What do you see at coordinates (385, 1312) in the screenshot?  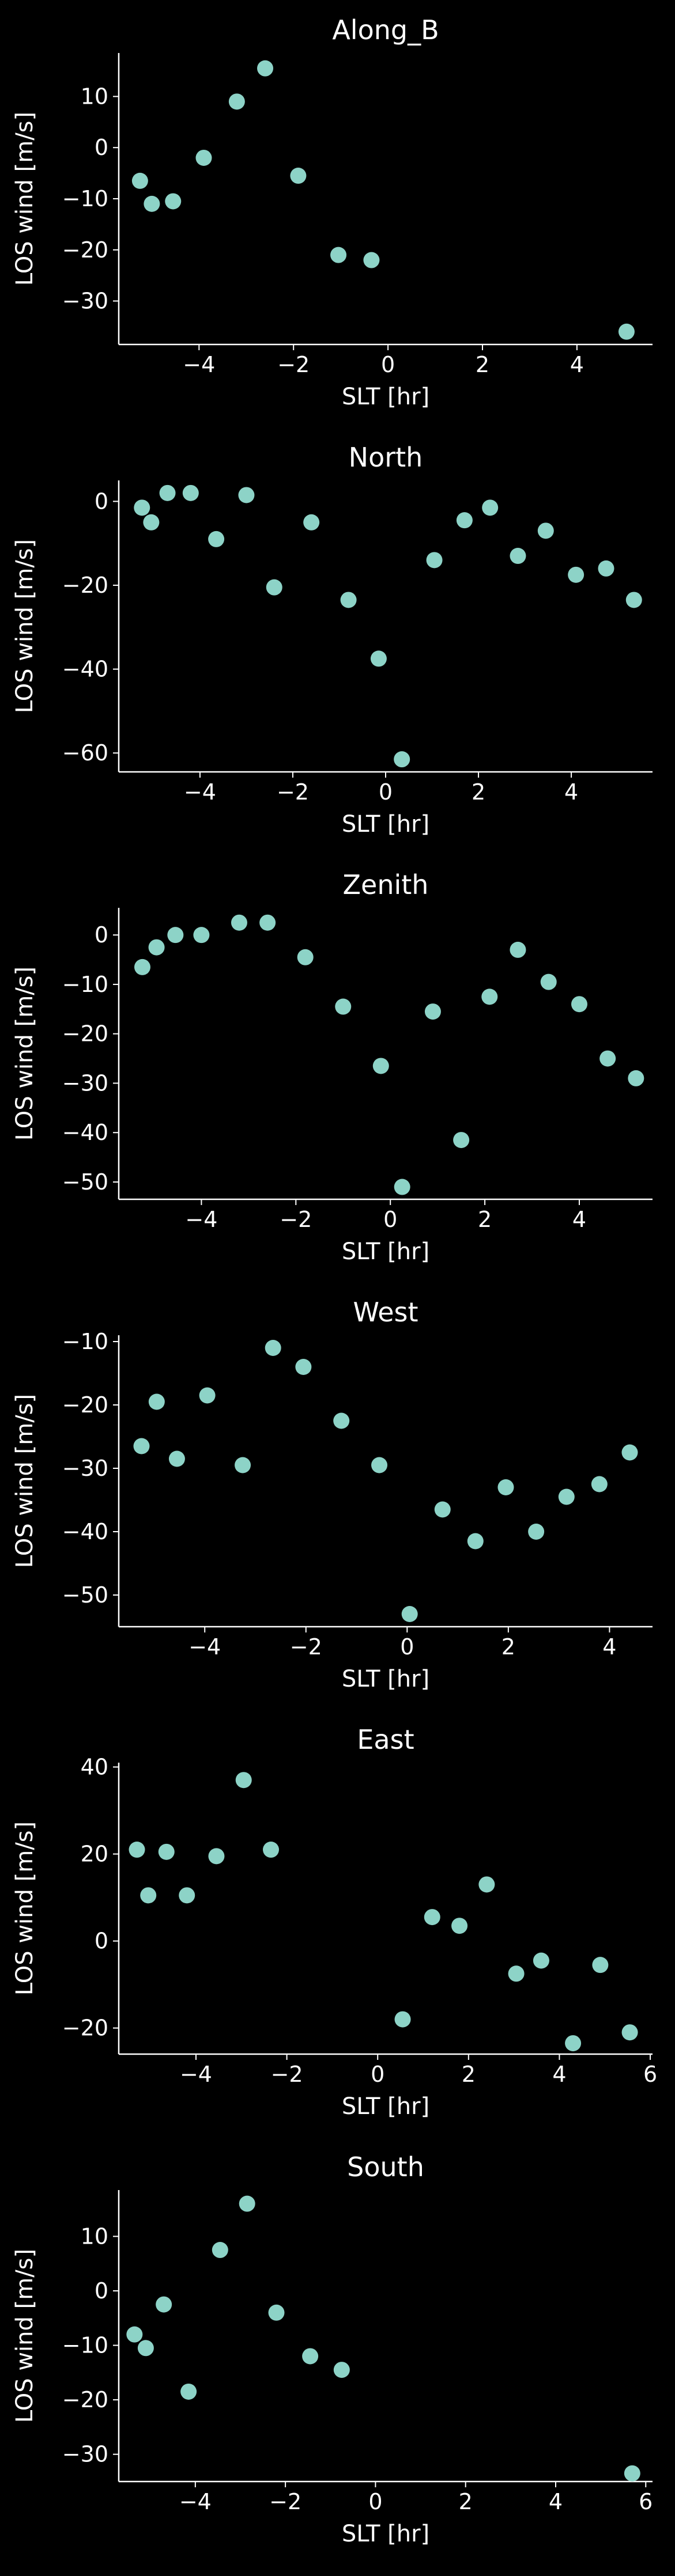 I see `west-chart-title: West` at bounding box center [385, 1312].